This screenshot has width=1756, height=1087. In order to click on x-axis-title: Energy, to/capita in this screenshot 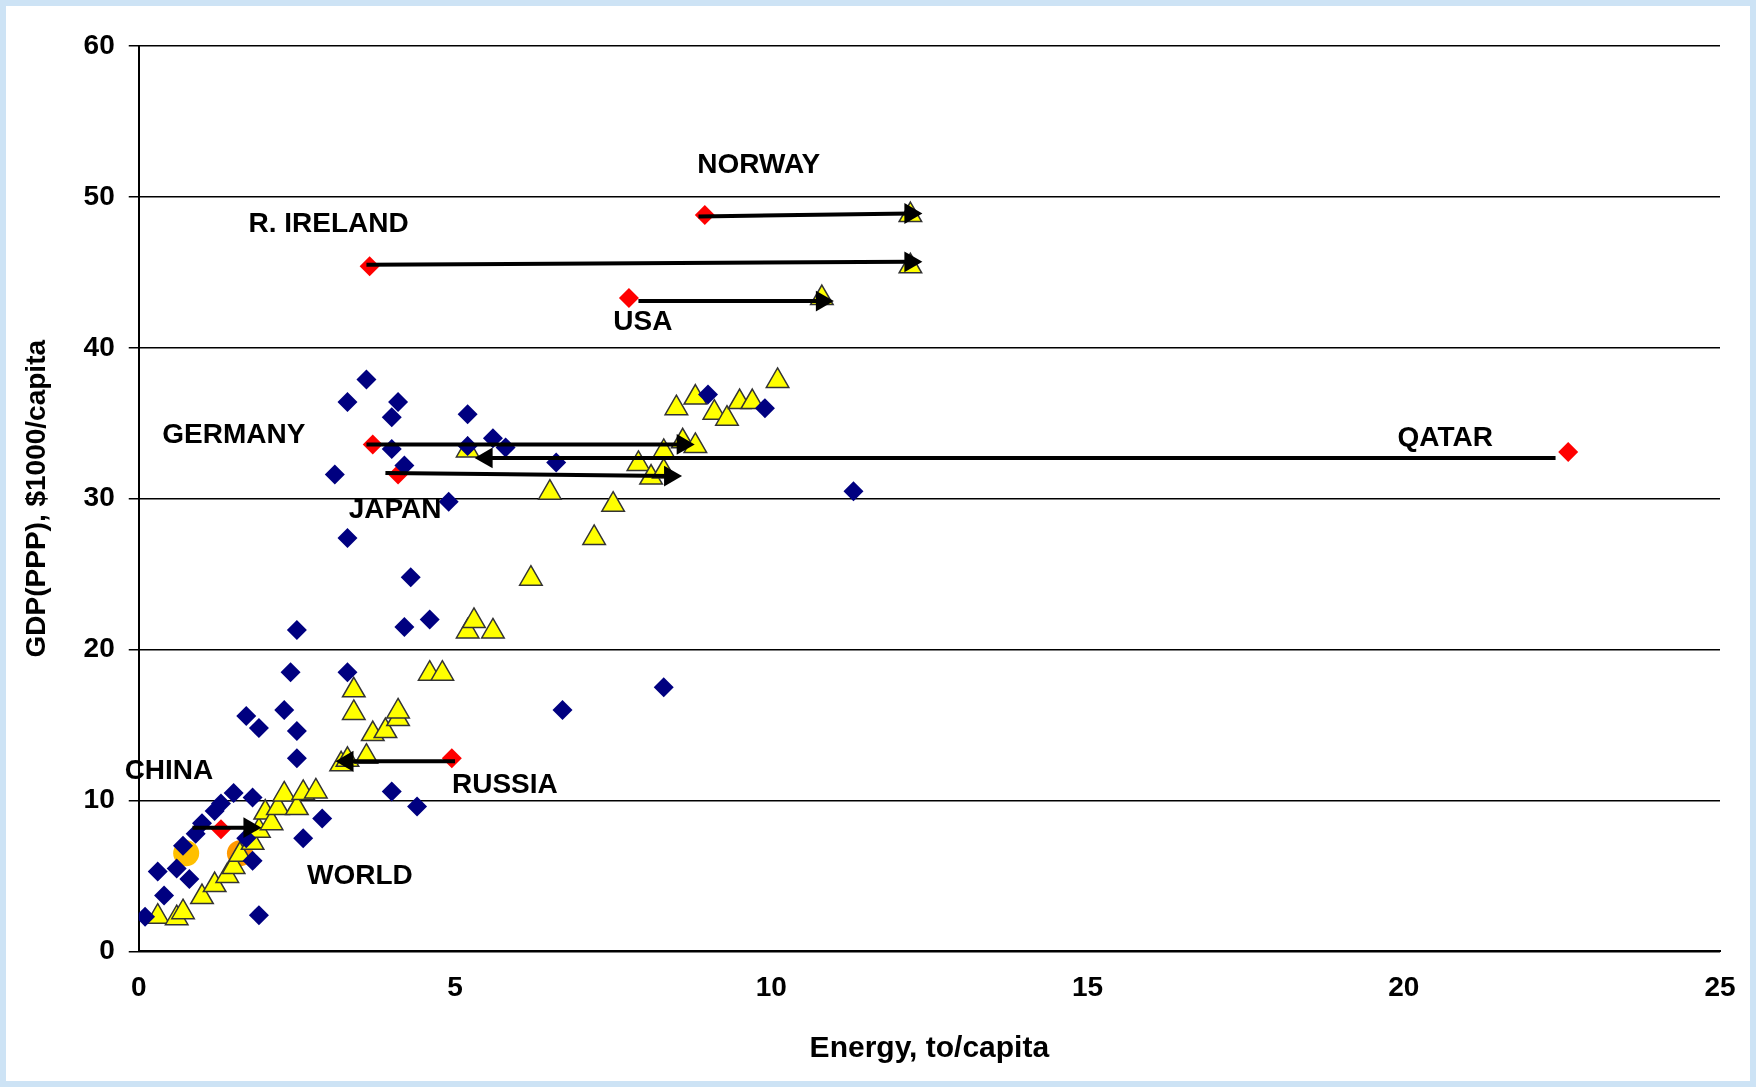, I will do `click(929, 1047)`.